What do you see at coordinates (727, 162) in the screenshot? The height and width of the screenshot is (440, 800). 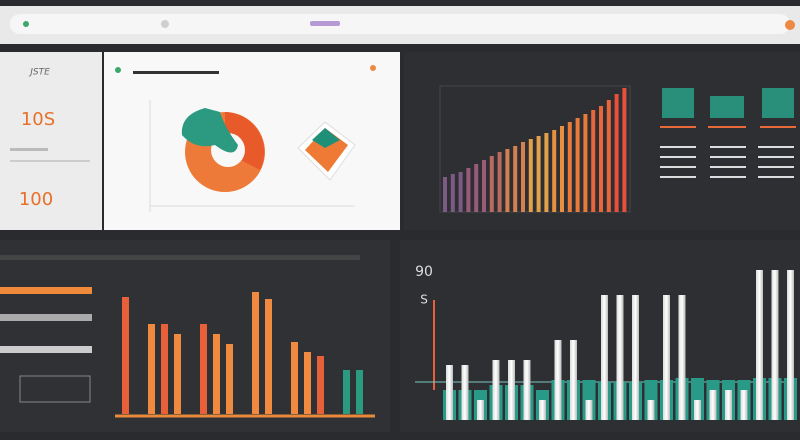 I see `text-lines` at bounding box center [727, 162].